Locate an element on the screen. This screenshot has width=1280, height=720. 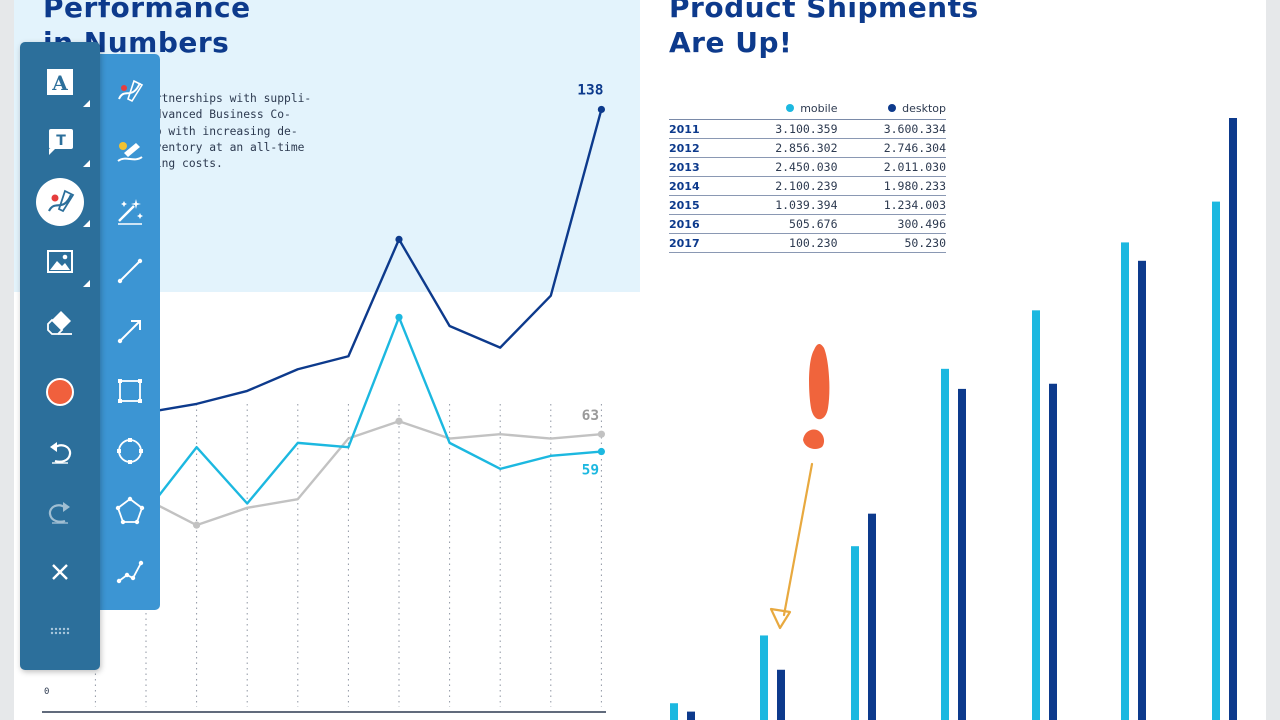
polygon-tool is located at coordinates (130, 511).